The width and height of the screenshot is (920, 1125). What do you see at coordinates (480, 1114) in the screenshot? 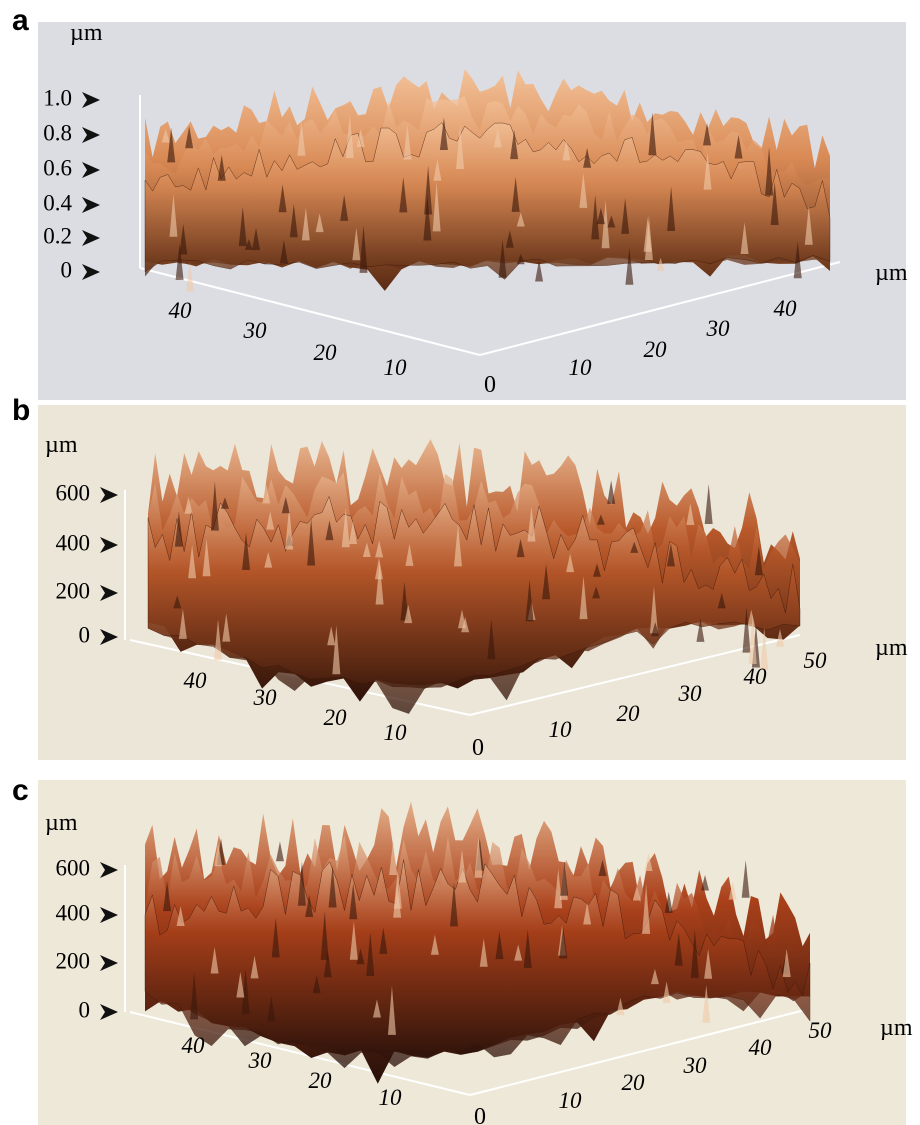
I see `origin-label: 0` at bounding box center [480, 1114].